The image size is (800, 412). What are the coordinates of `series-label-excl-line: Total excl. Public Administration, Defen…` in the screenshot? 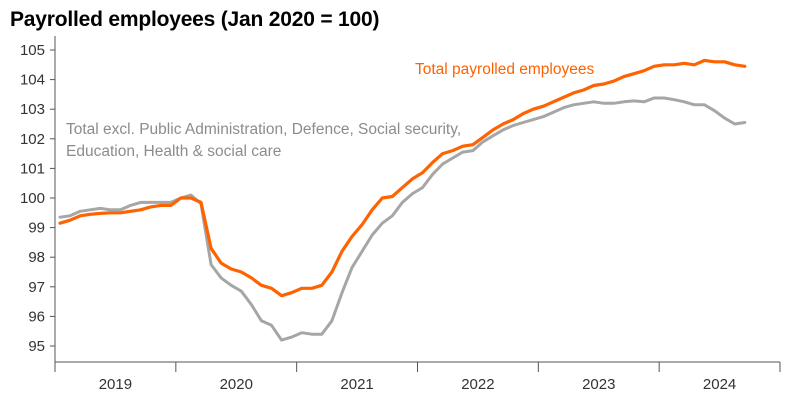 It's located at (263, 129).